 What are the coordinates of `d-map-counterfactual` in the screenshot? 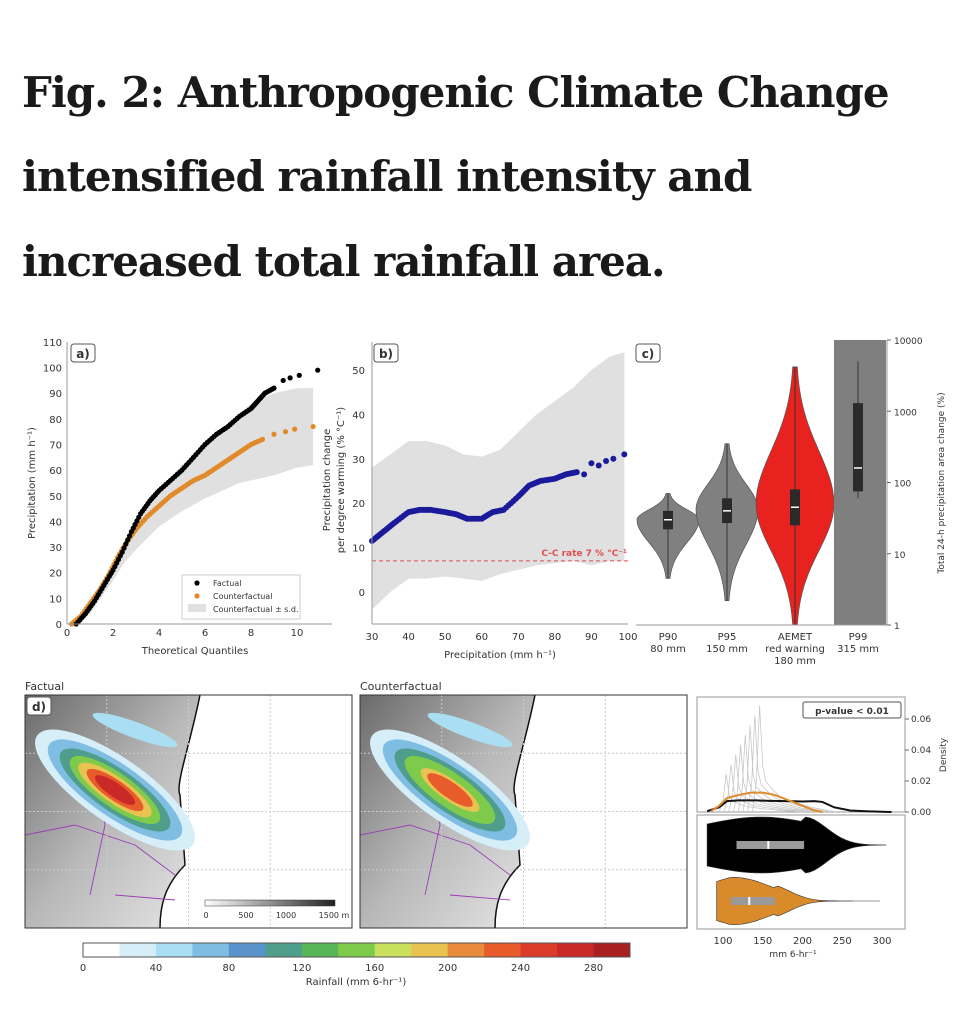 It's located at (523, 811).